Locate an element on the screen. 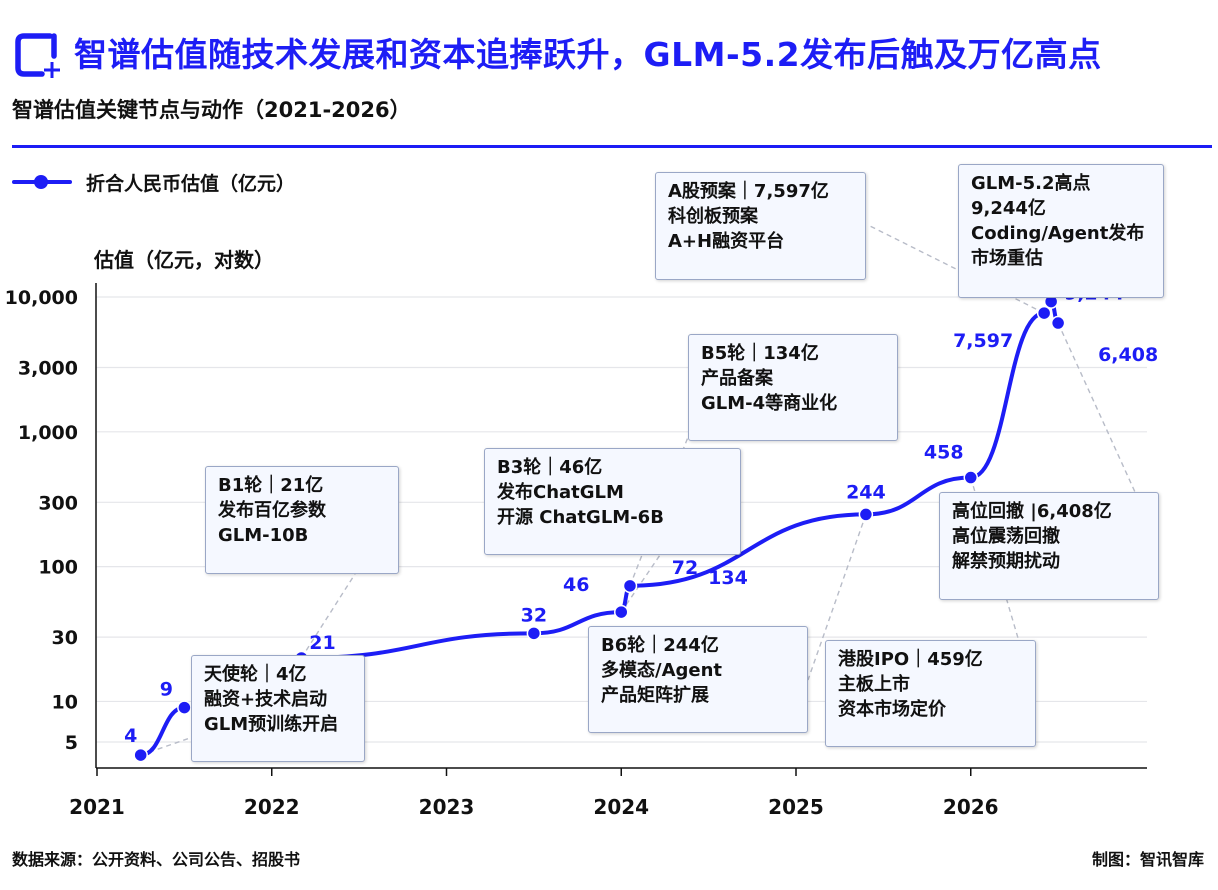  y-tick-label: 100 is located at coordinates (58, 568).